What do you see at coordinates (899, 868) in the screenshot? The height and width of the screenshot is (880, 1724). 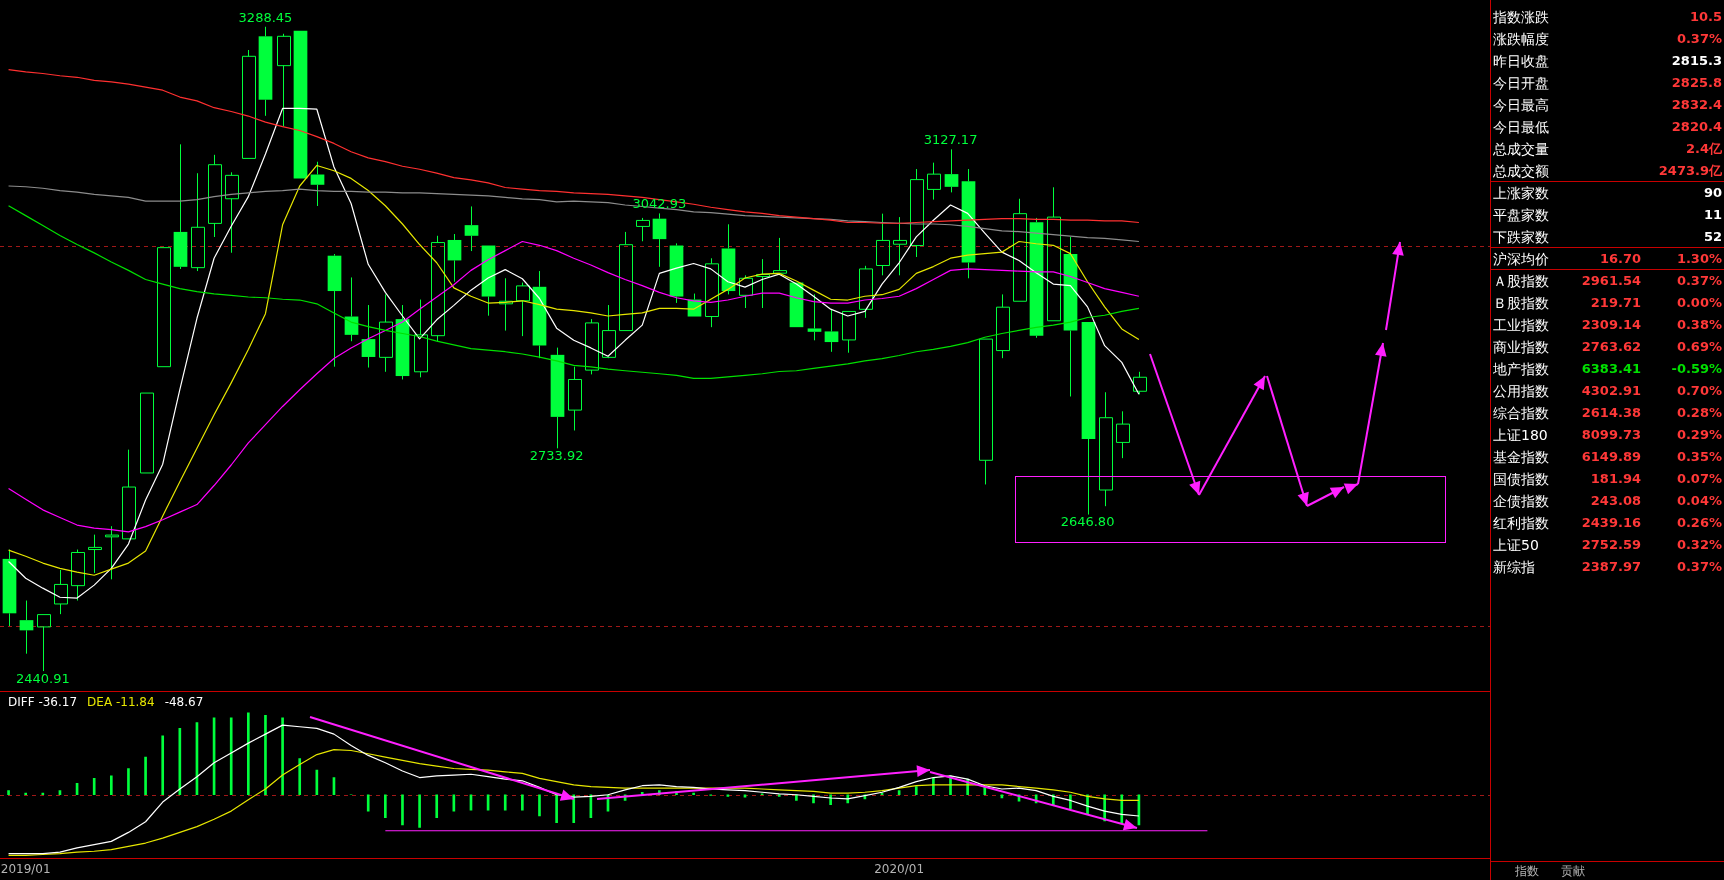 I see `x-tick-label: 2020/01` at bounding box center [899, 868].